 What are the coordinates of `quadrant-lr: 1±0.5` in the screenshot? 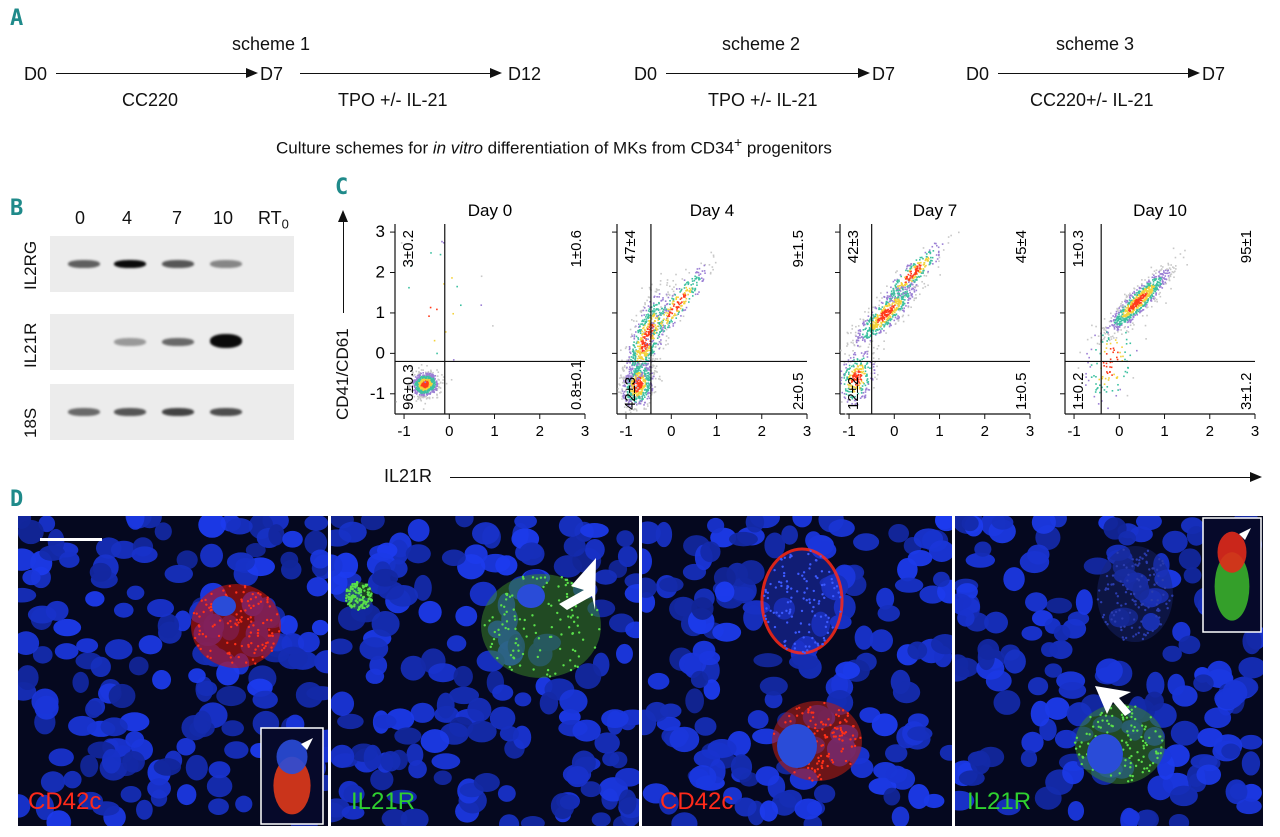 It's located at (1021, 391).